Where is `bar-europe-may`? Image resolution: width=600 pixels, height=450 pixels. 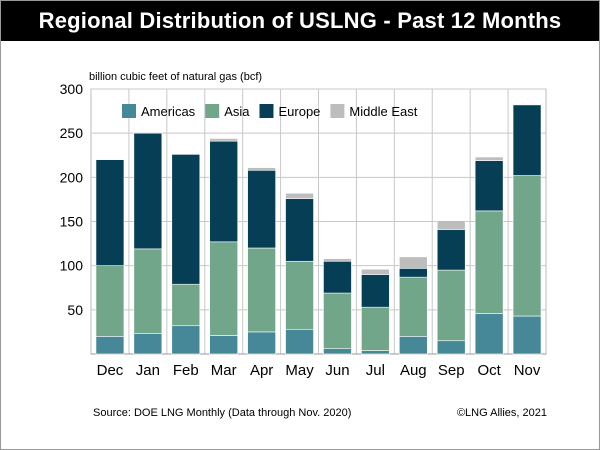 bar-europe-may is located at coordinates (299, 230).